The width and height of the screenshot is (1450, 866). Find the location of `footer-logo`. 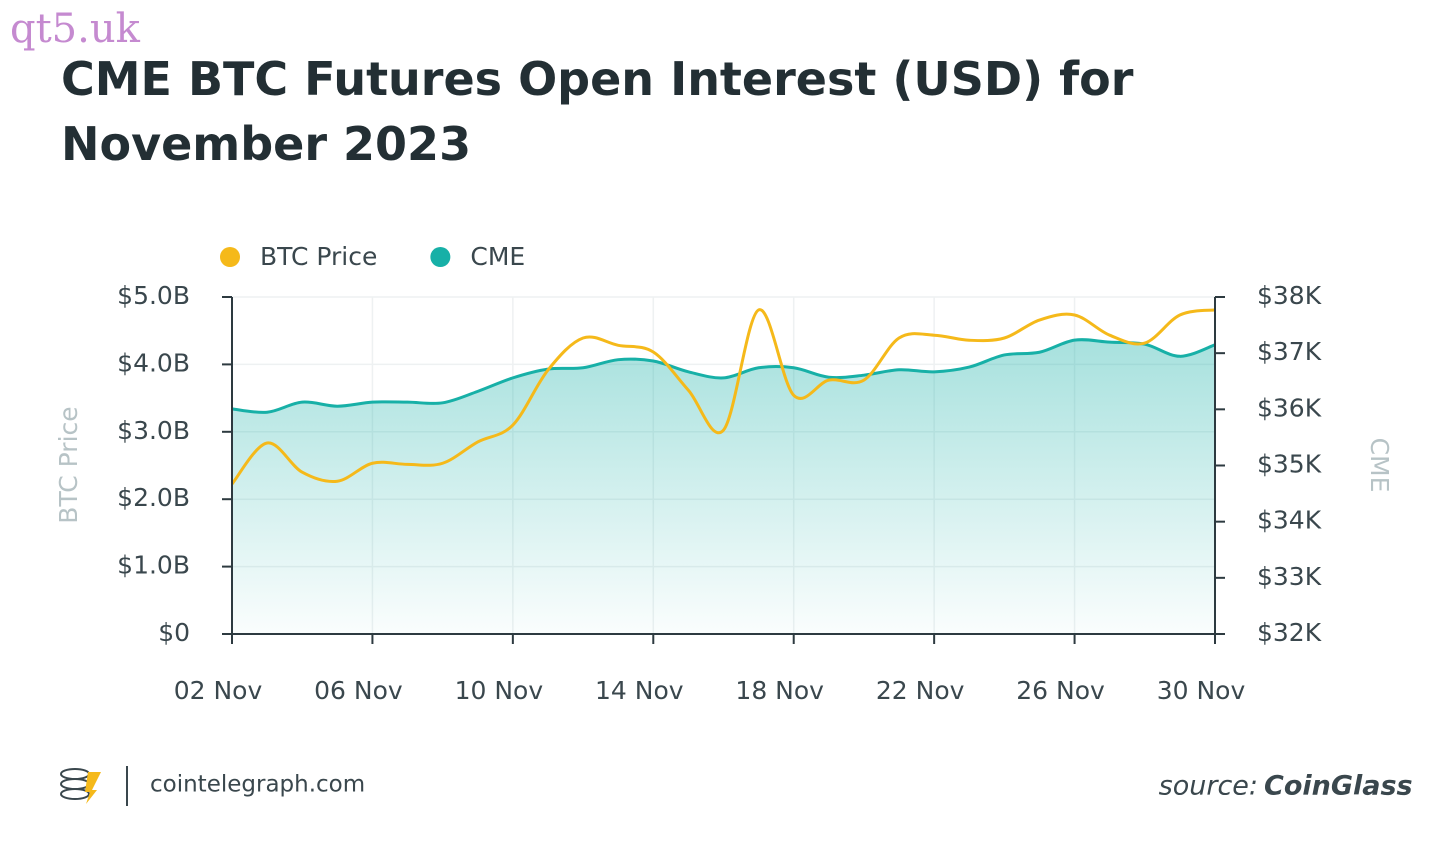

footer-logo is located at coordinates (94, 786).